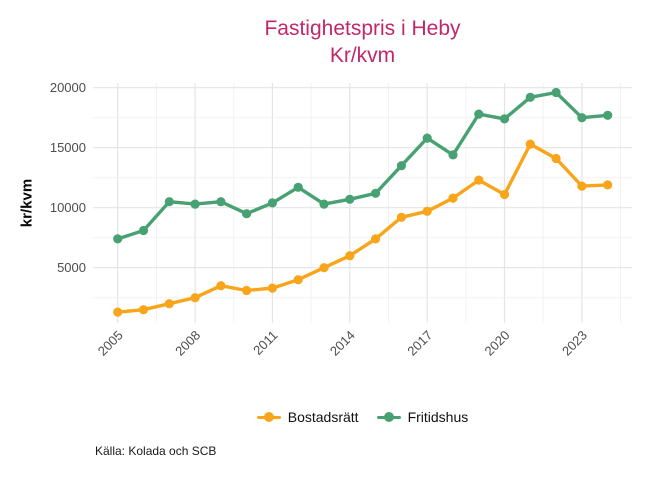 The image size is (672, 480). What do you see at coordinates (438, 417) in the screenshot?
I see `legend-label-fritidshus: Fritidshus` at bounding box center [438, 417].